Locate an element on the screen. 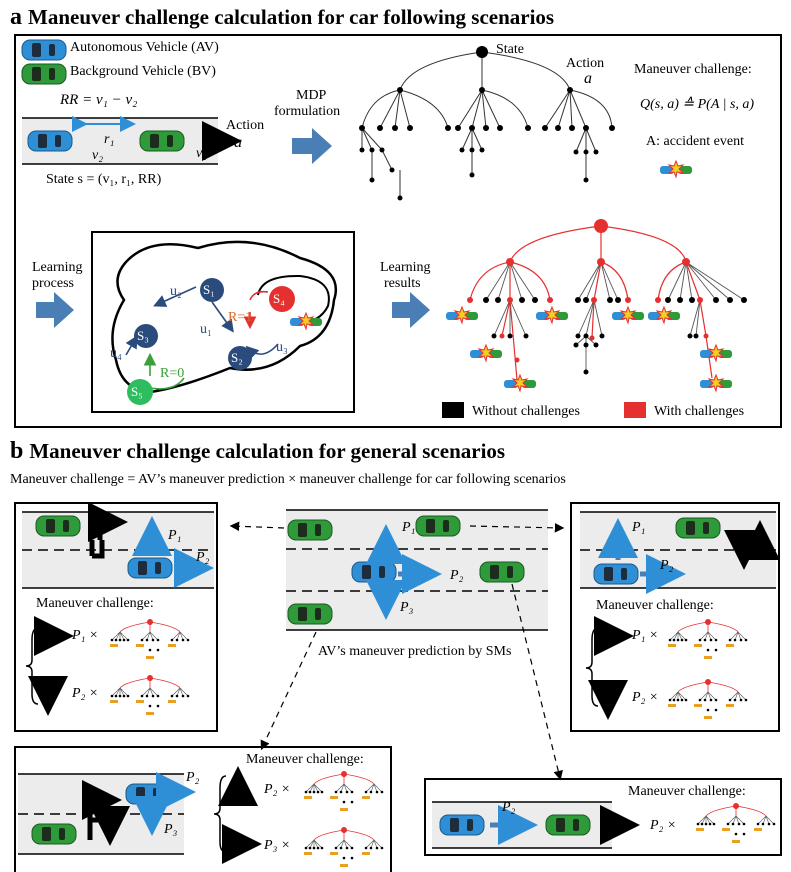  state-space-boundary is located at coordinates (224, 317).